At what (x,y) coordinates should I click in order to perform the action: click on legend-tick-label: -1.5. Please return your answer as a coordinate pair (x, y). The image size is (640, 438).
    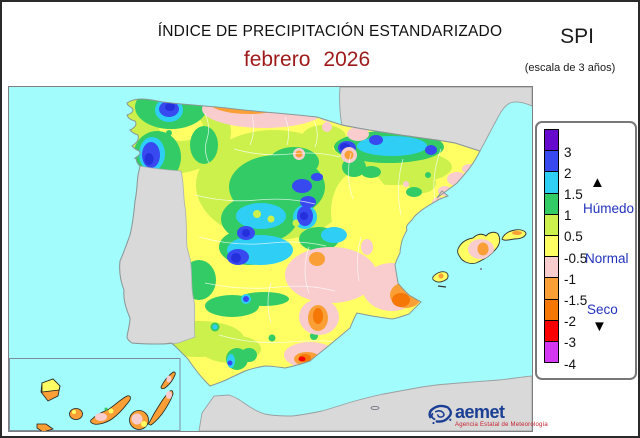
    Looking at the image, I should click on (576, 300).